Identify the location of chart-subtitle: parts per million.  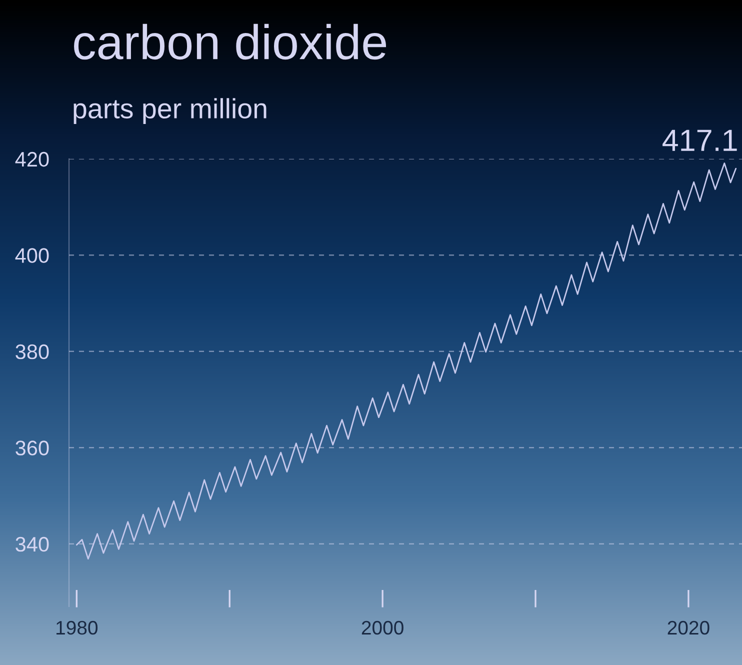
(170, 111).